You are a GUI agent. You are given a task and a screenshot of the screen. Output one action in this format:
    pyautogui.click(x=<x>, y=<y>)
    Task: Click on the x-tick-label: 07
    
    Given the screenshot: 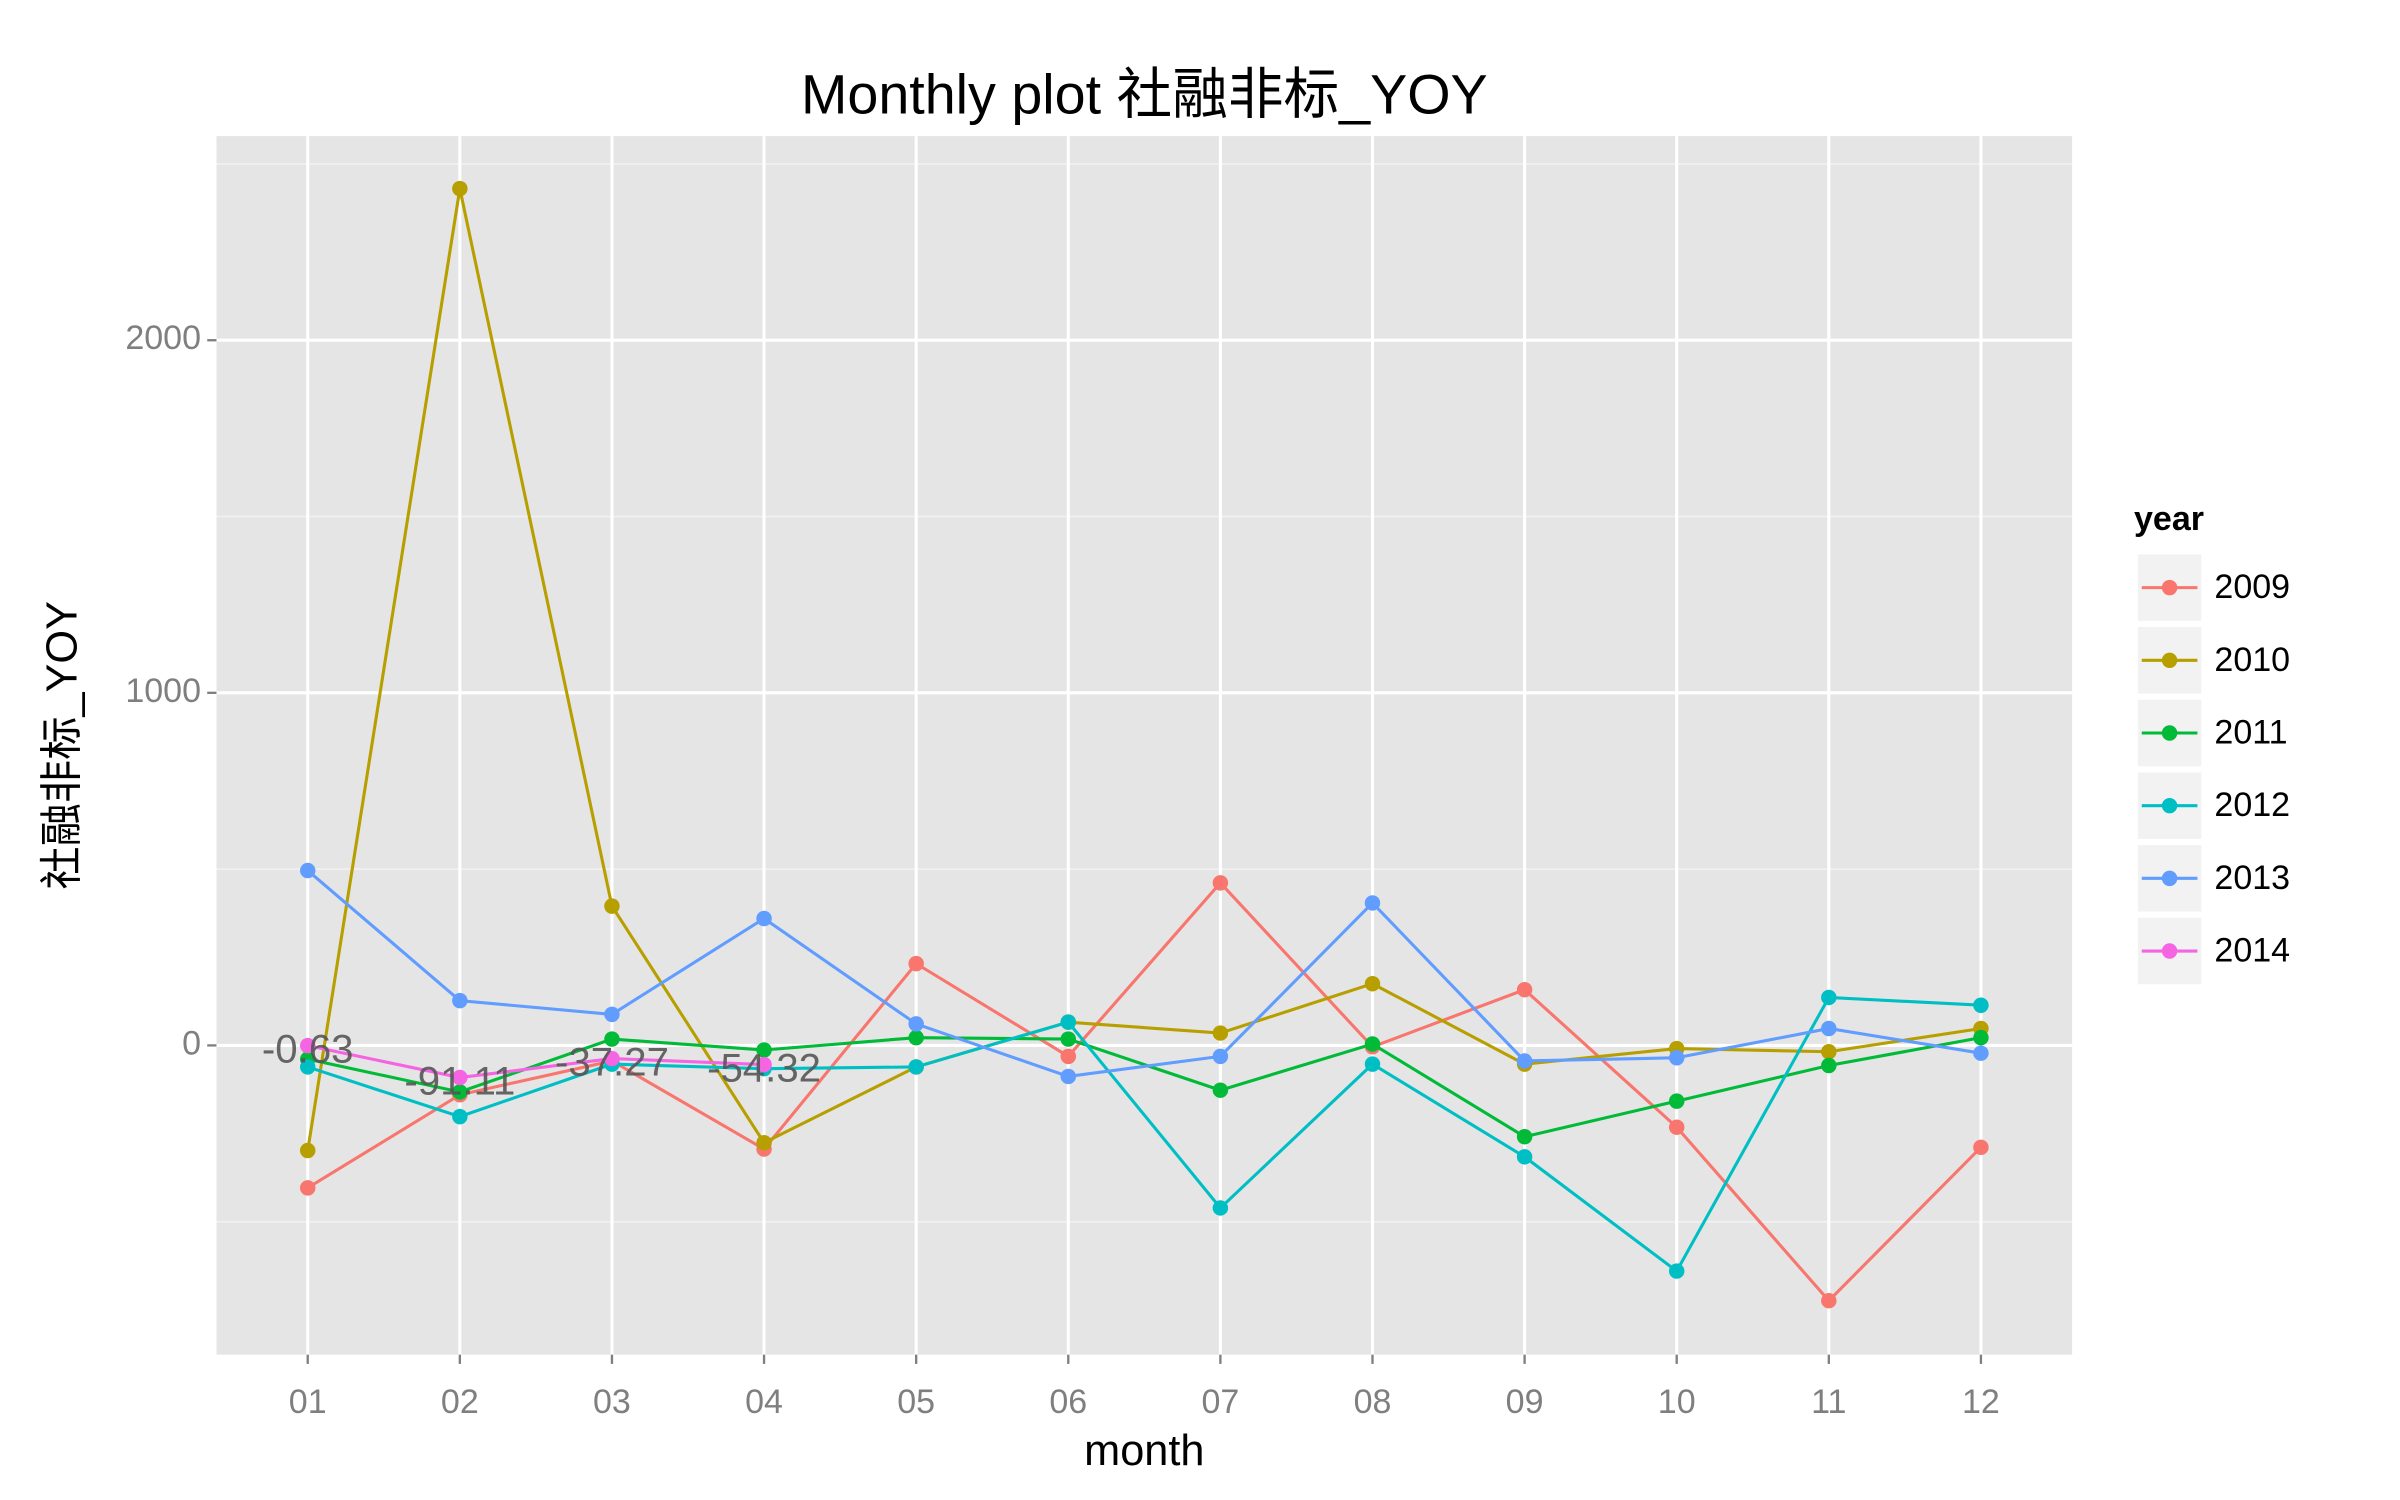 What is the action you would take?
    pyautogui.click(x=1220, y=1402)
    